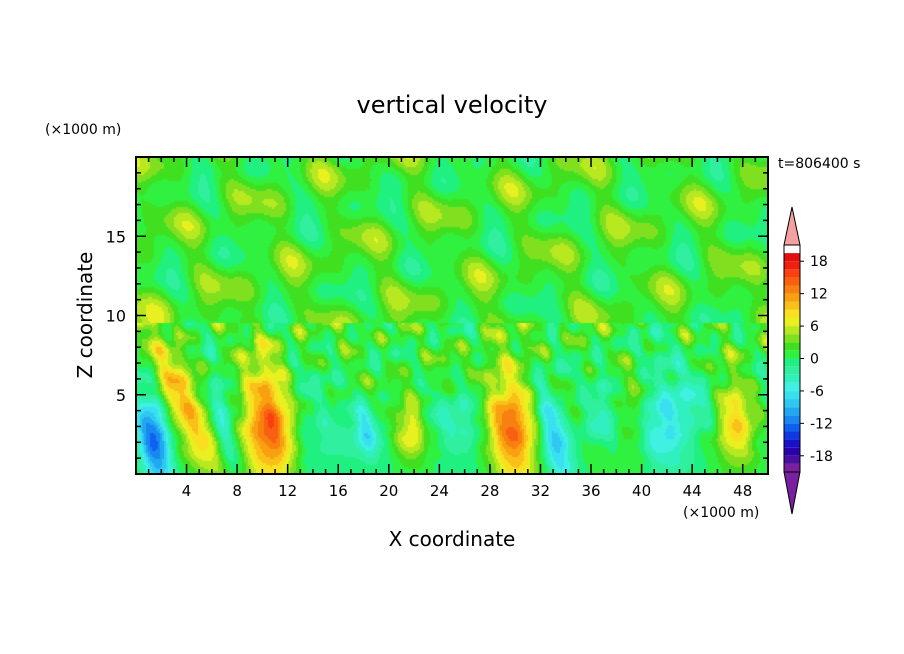 This screenshot has height=654, width=904. What do you see at coordinates (388, 491) in the screenshot?
I see `x-tick-label: 20` at bounding box center [388, 491].